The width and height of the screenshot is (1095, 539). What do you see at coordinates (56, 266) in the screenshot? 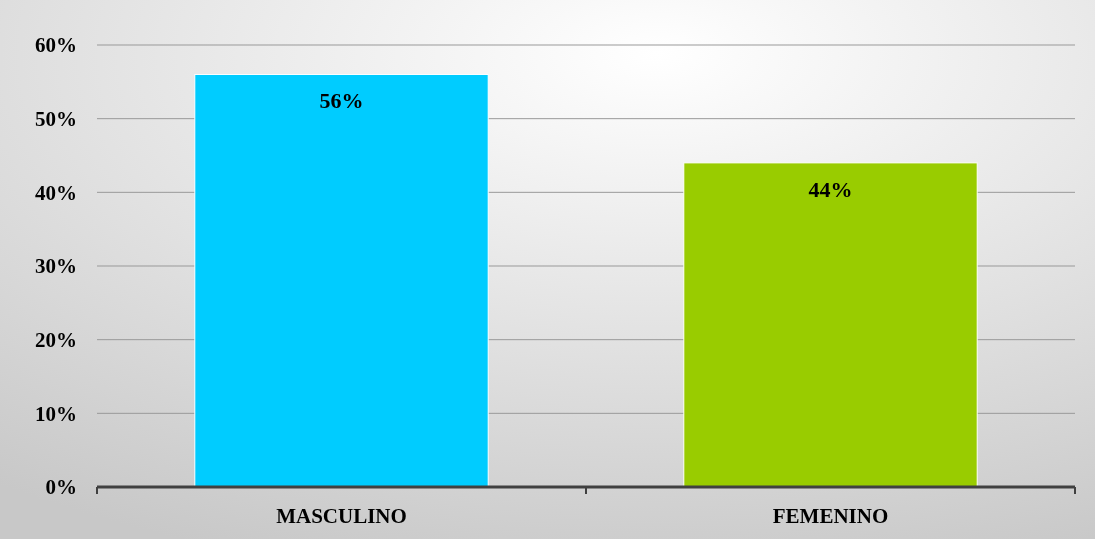
I see `y-tick-label: 30%` at bounding box center [56, 266].